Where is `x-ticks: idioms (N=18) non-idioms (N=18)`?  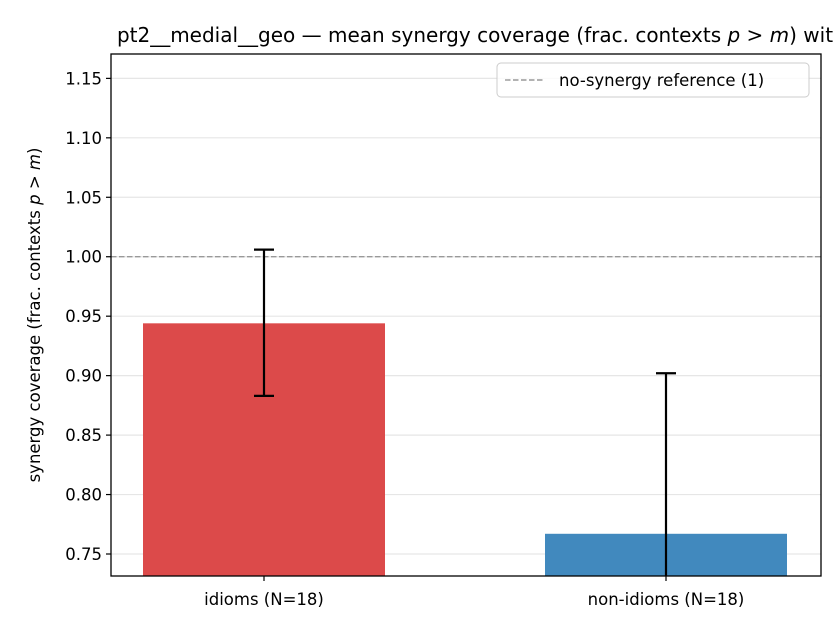
x-ticks: idioms (N=18) non-idioms (N=18) is located at coordinates (474, 592).